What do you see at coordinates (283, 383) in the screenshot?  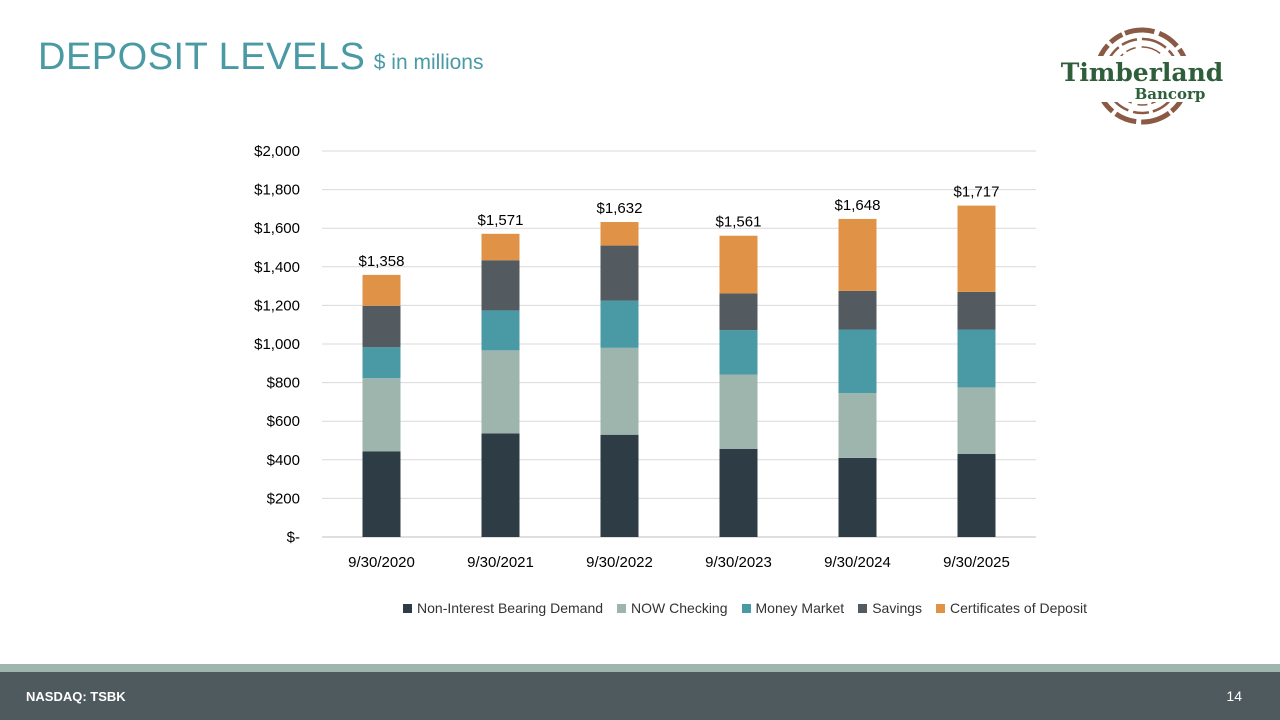 I see `y-tick-label: $800` at bounding box center [283, 383].